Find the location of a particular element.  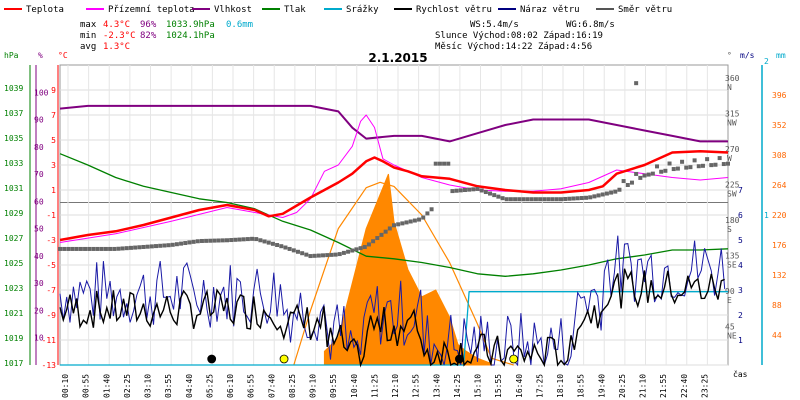

tick-label-solar: 44 is located at coordinates (777, 335).